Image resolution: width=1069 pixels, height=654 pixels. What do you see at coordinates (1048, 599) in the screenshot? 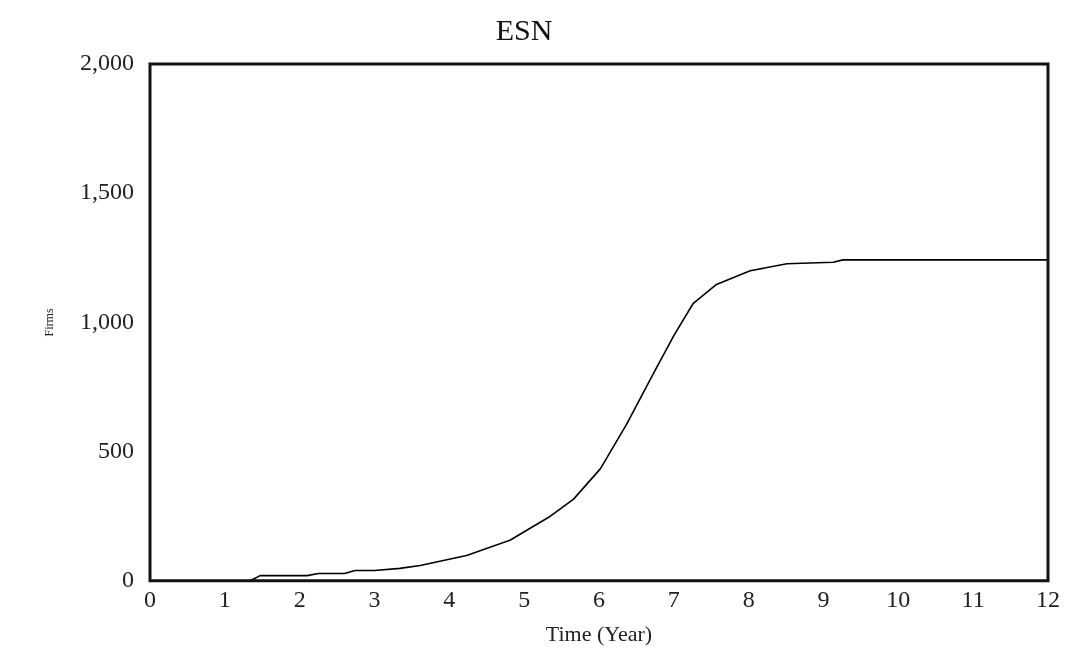
I see `x-tick-label: 12` at bounding box center [1048, 599].